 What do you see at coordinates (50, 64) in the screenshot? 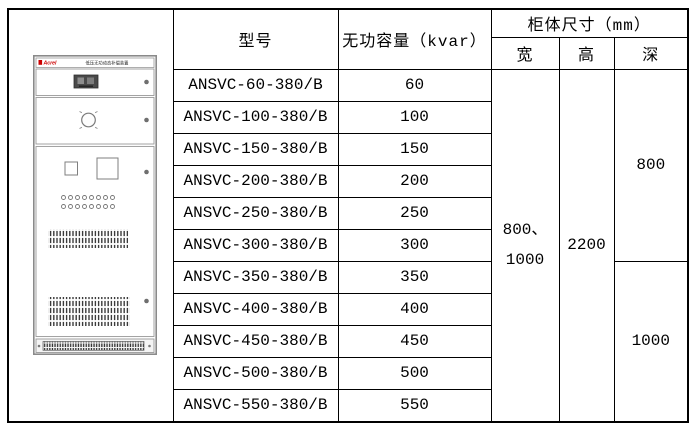
I see `brand-logo-text: Acrel` at bounding box center [50, 64].